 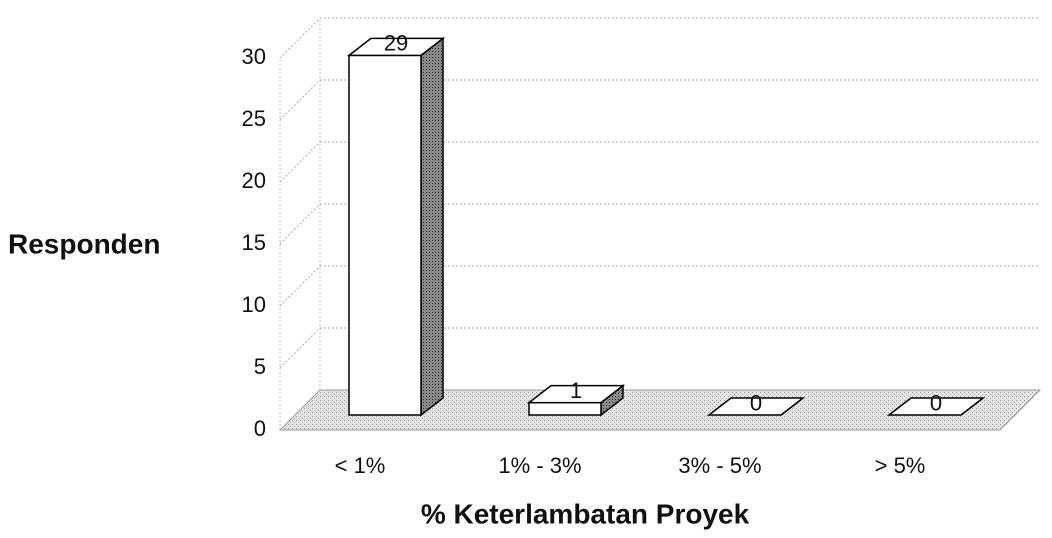 What do you see at coordinates (539, 465) in the screenshot?
I see `x-tick-label: 1% - 3%` at bounding box center [539, 465].